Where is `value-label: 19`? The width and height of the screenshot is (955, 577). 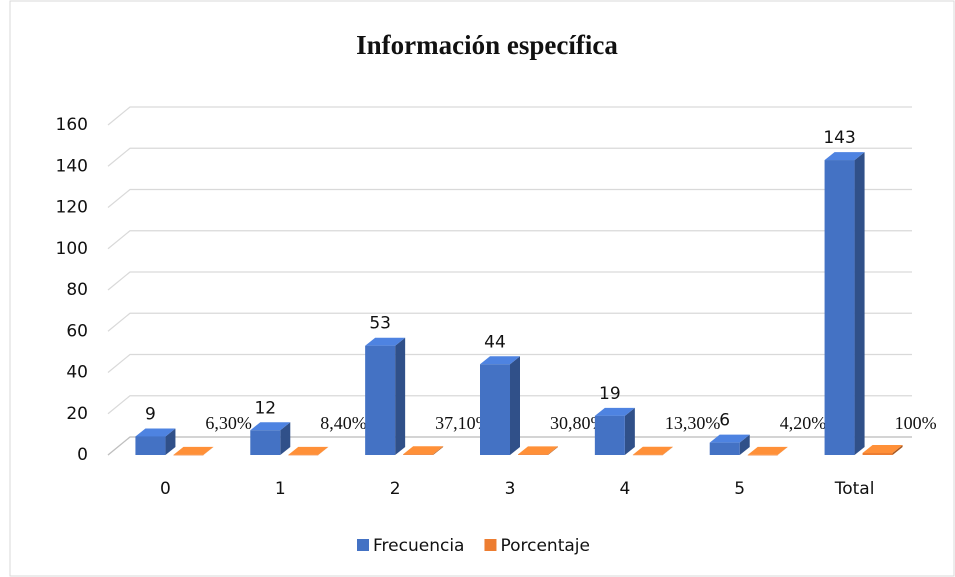 value-label: 19 is located at coordinates (610, 394).